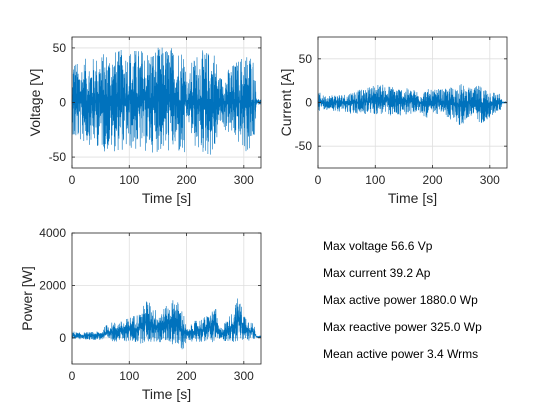 This screenshot has width=560, height=420. I want to click on voltage-x-tick-label: 0, so click(72, 180).